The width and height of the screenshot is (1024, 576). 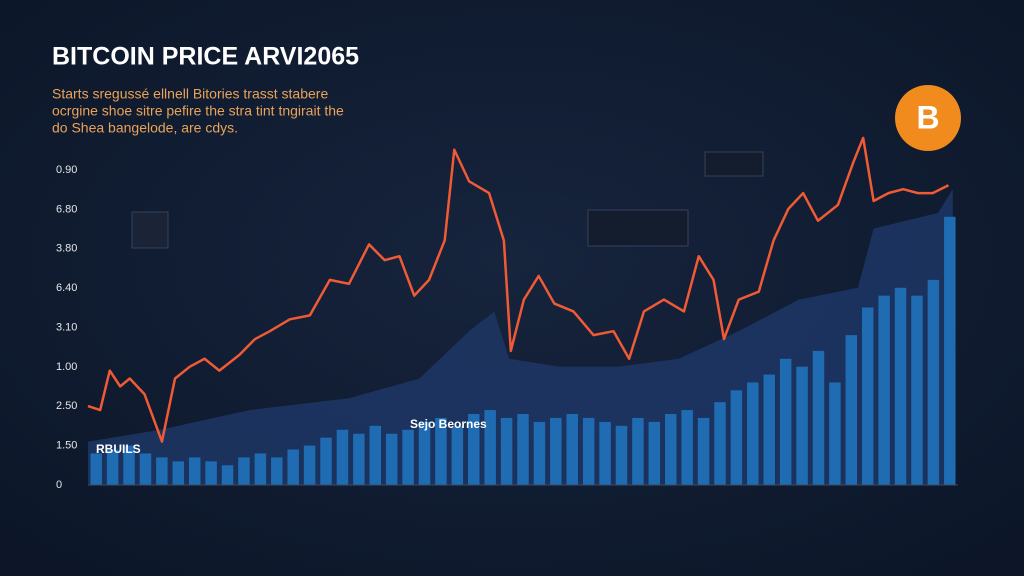 I want to click on y-axis-label: 0, so click(x=59, y=485).